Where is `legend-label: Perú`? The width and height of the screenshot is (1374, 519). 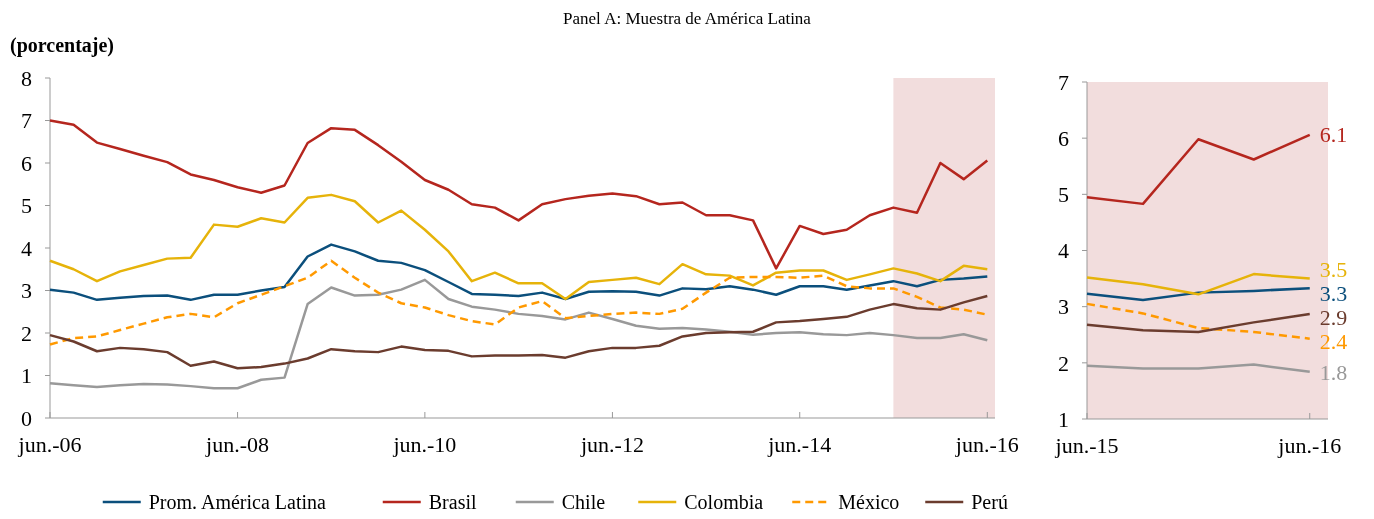 legend-label: Perú is located at coordinates (989, 502).